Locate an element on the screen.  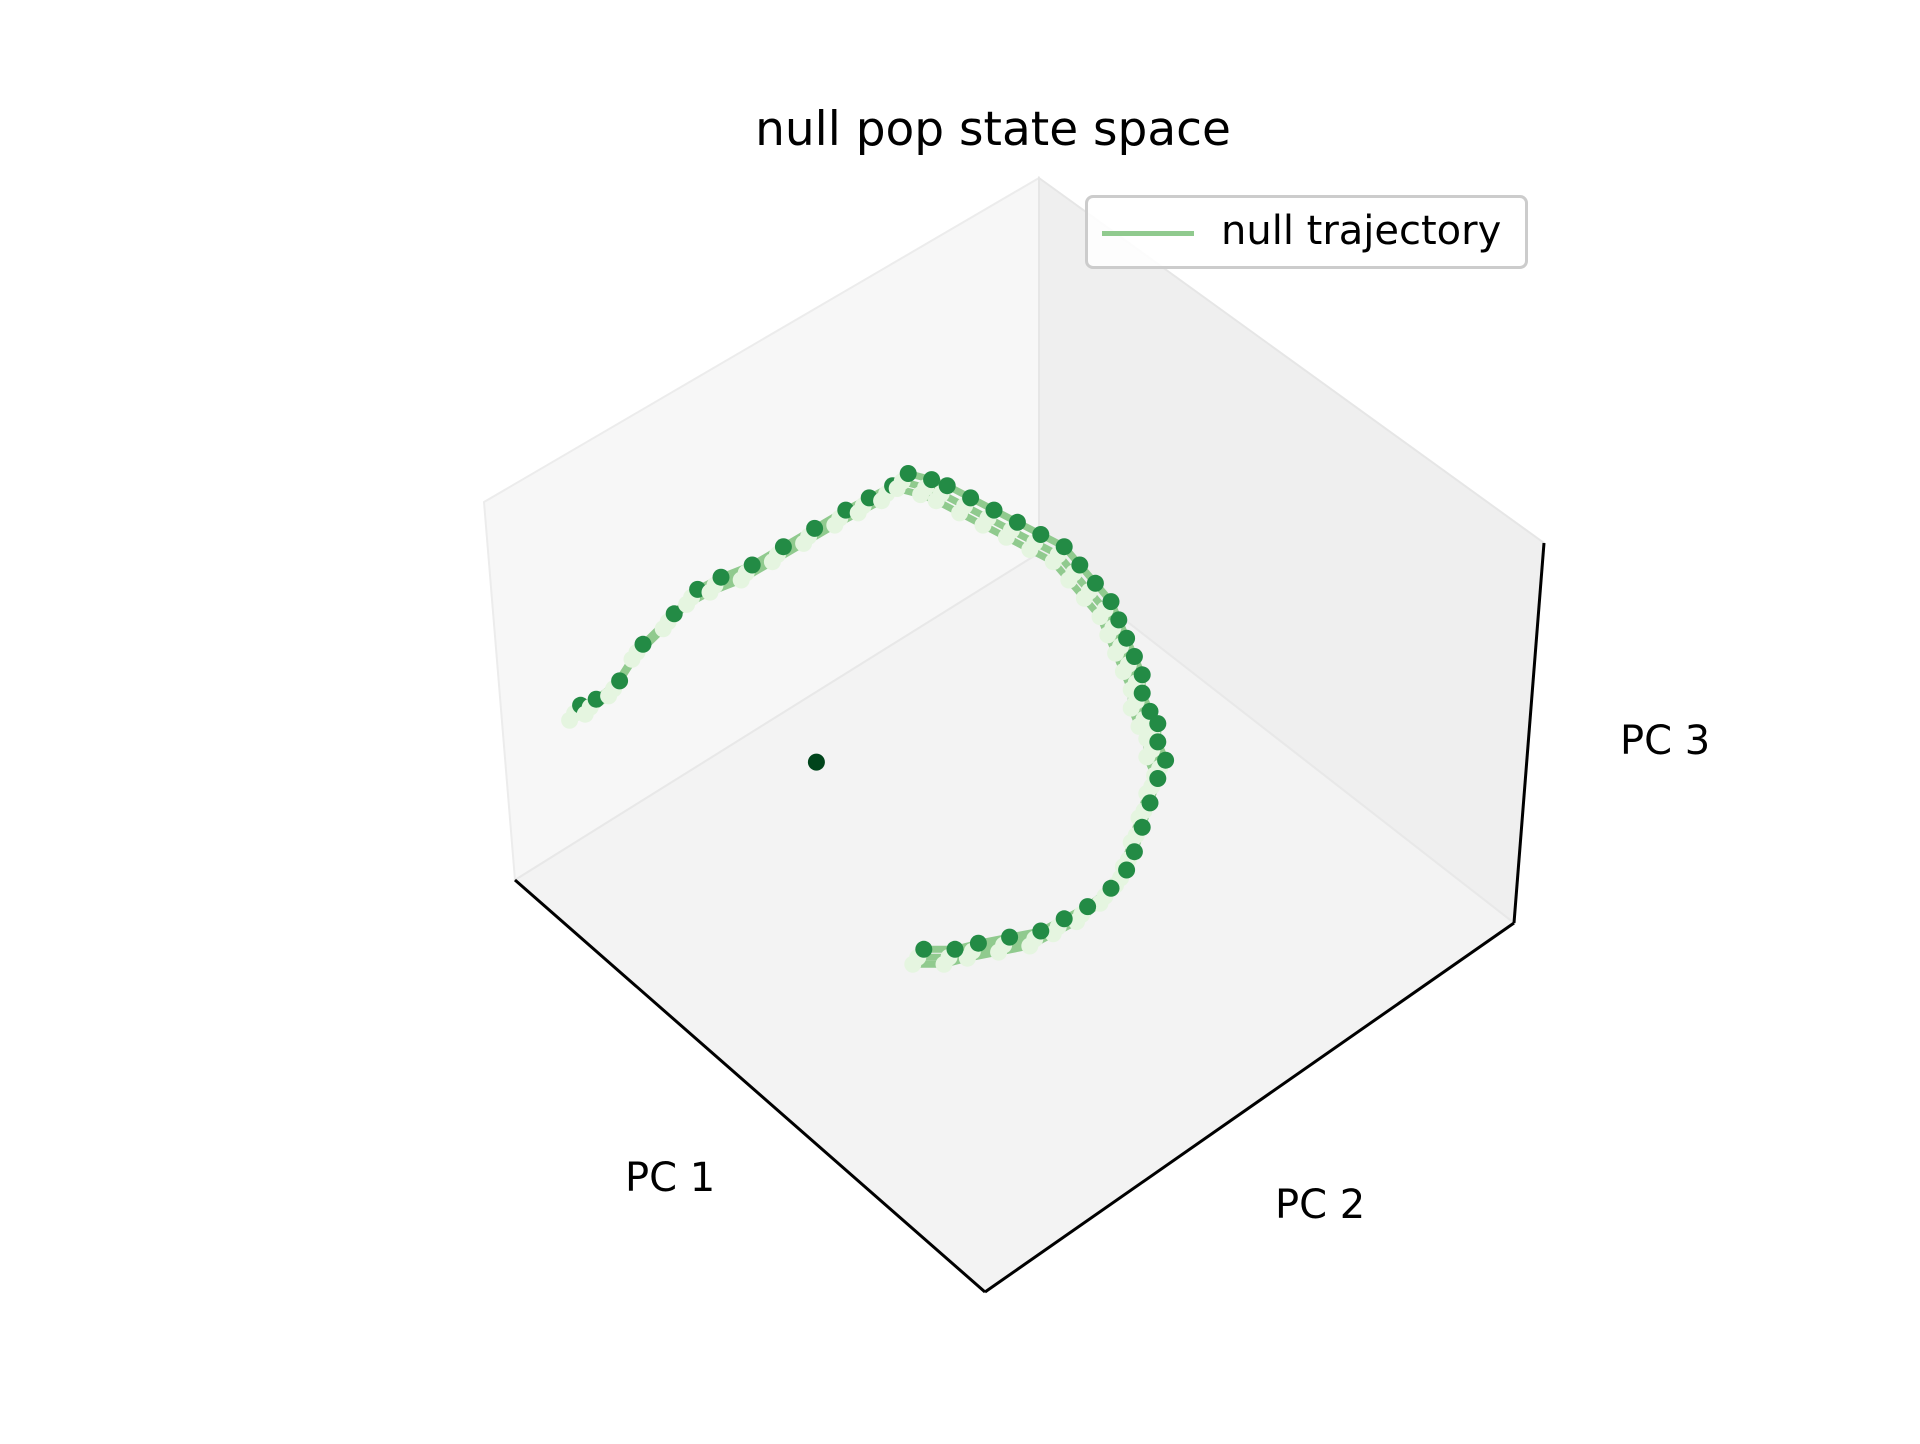
pc3-axis-label: PC 3 is located at coordinates (1665, 741).